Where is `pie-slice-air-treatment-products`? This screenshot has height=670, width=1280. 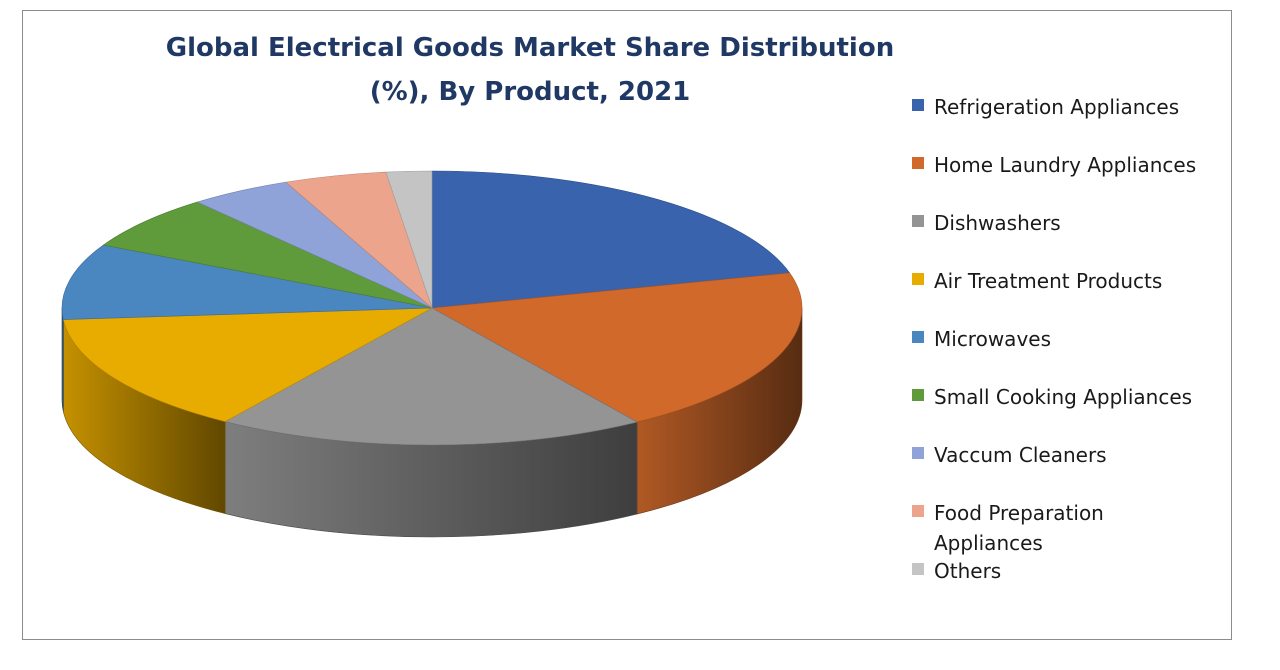 pie-slice-air-treatment-products is located at coordinates (247, 364).